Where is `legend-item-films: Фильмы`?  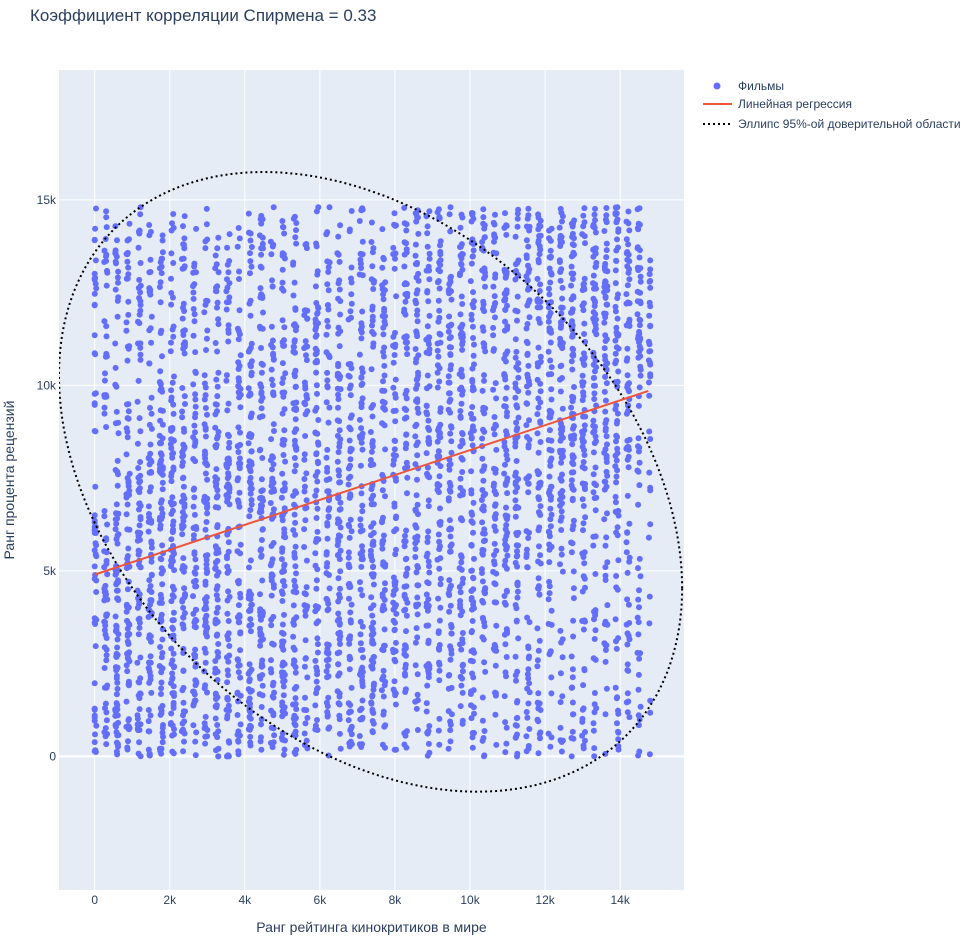 legend-item-films: Фильмы is located at coordinates (748, 86).